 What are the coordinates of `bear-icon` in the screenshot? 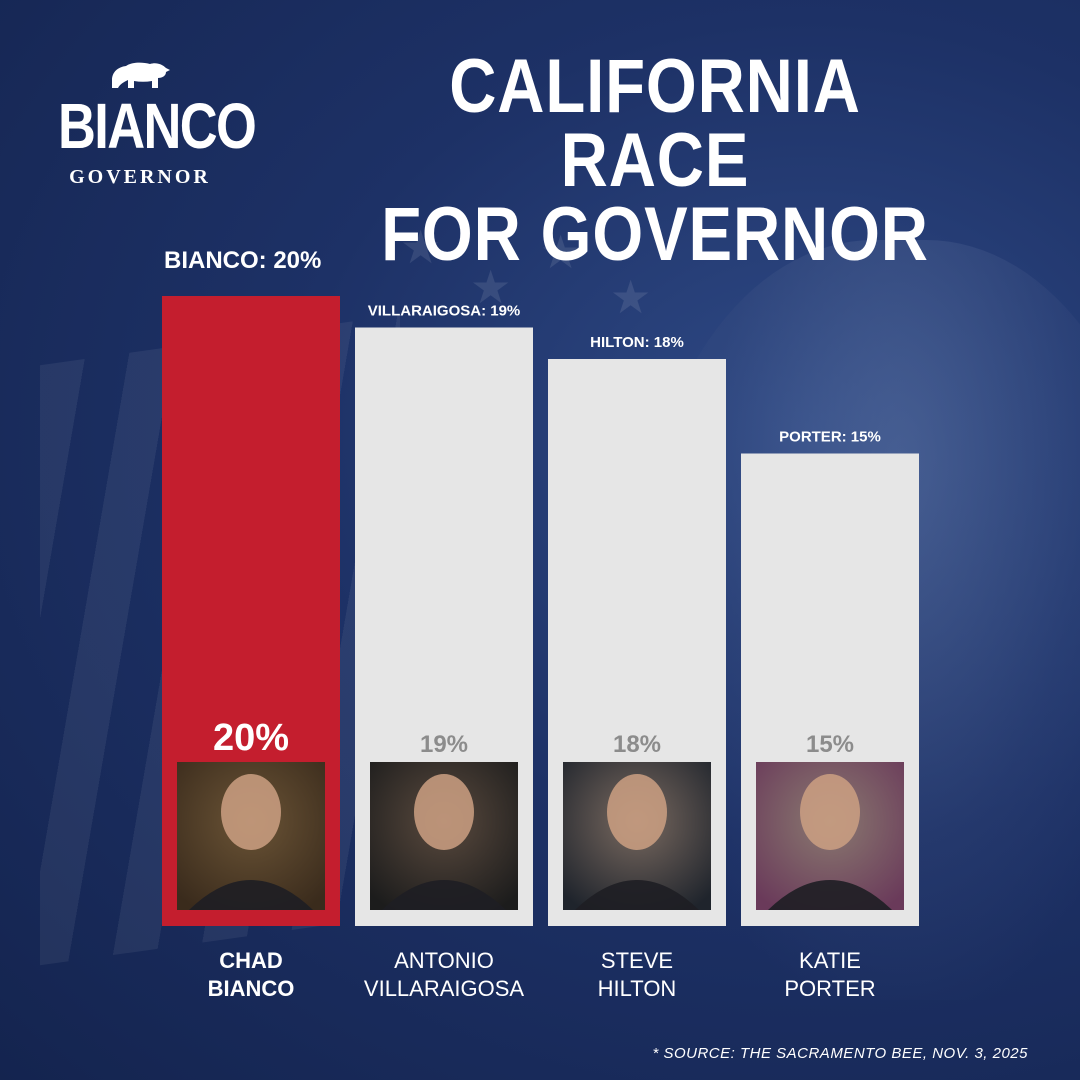 It's located at (141, 75).